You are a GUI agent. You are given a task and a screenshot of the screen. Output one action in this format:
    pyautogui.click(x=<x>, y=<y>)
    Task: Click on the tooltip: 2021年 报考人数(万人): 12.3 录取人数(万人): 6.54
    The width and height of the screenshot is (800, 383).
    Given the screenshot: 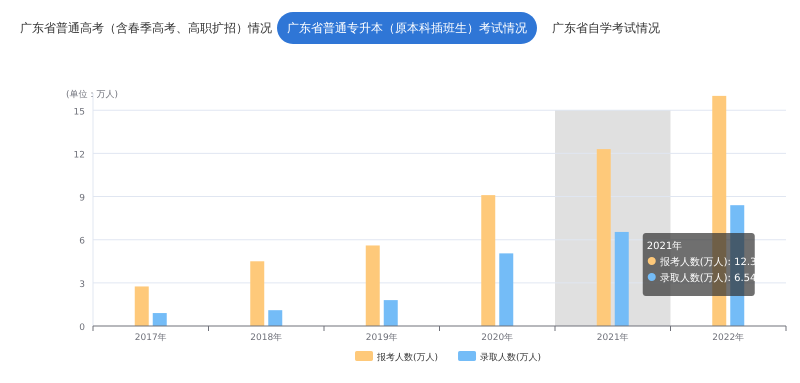 What is the action you would take?
    pyautogui.click(x=699, y=264)
    